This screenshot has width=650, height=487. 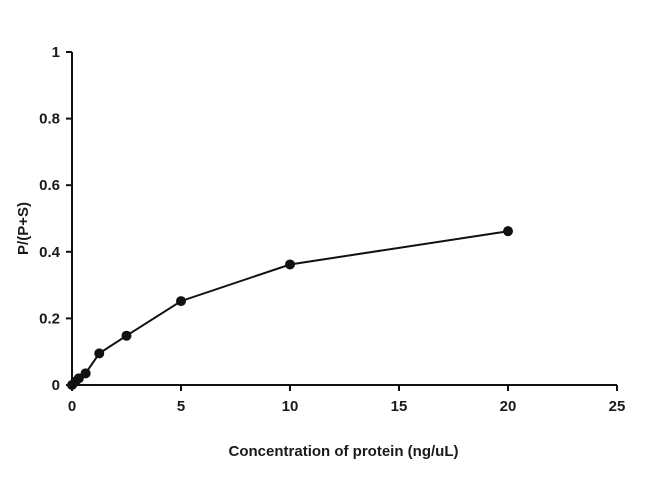 What do you see at coordinates (23, 228) in the screenshot?
I see `y-axis-title: P/(P+S)` at bounding box center [23, 228].